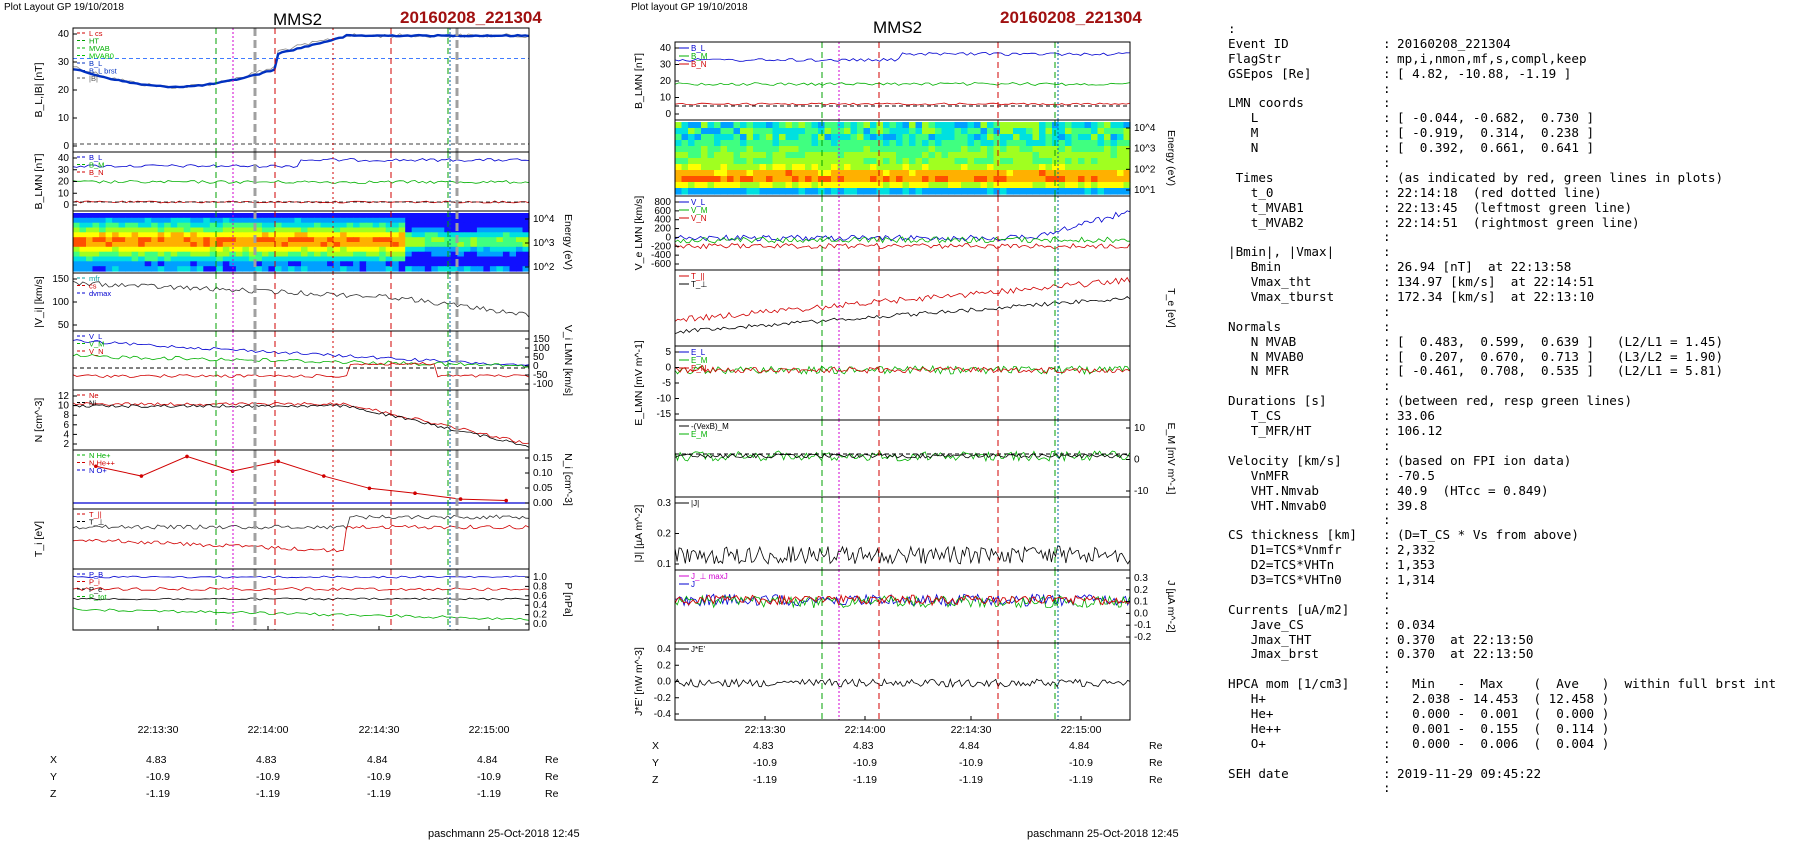 The image size is (1804, 841). Describe the element at coordinates (156, 760) in the screenshot. I see `coord-value: 4.83` at that location.